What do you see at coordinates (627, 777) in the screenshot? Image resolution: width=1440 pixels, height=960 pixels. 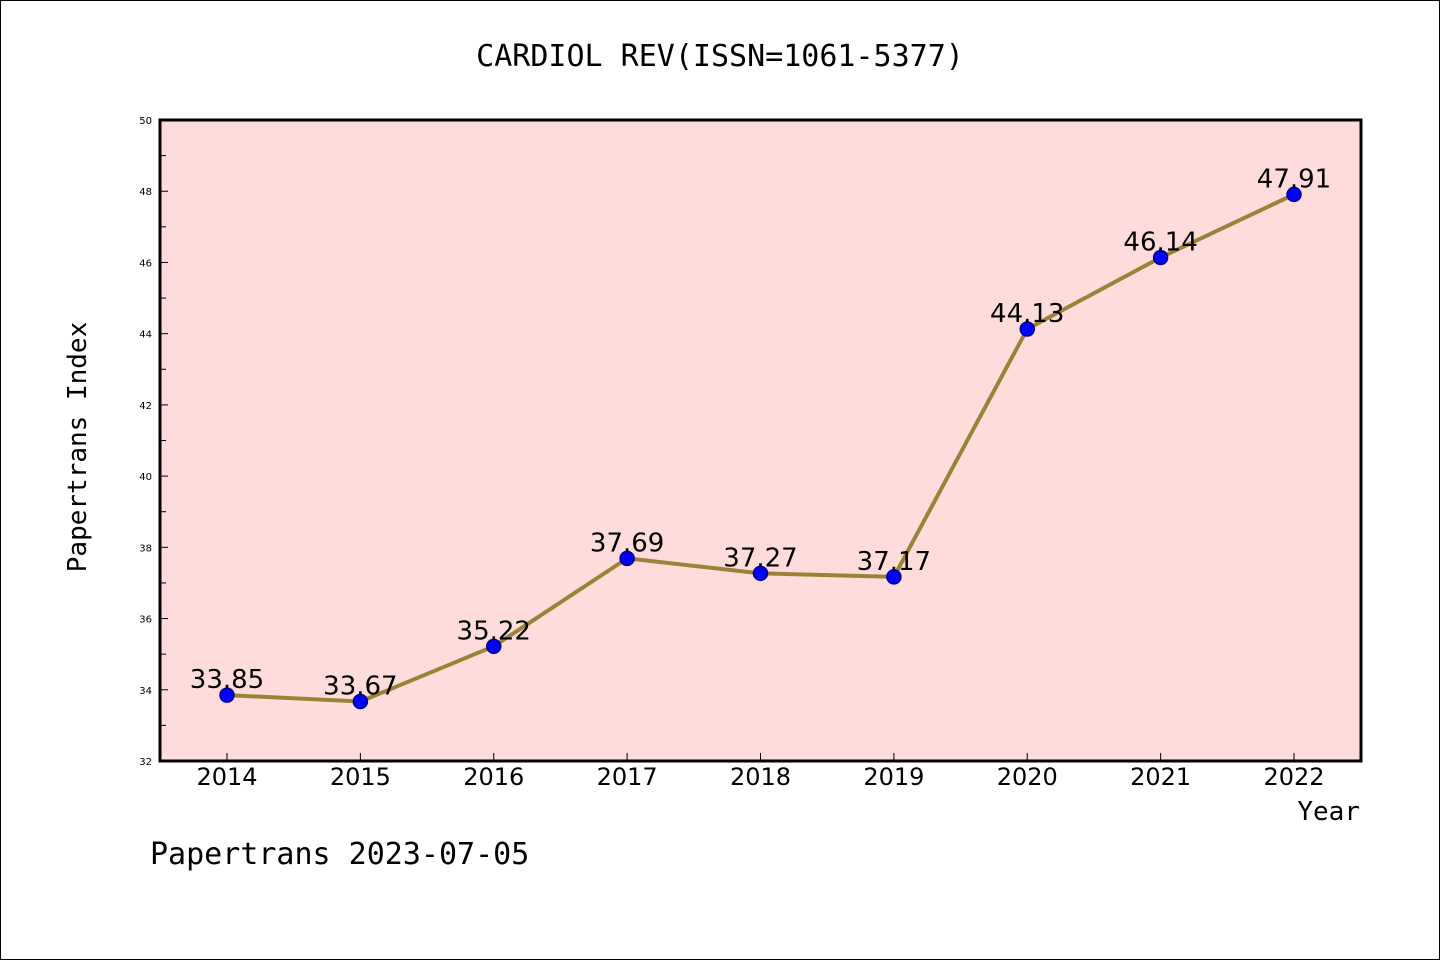 I see `x-tick-label: 2017` at bounding box center [627, 777].